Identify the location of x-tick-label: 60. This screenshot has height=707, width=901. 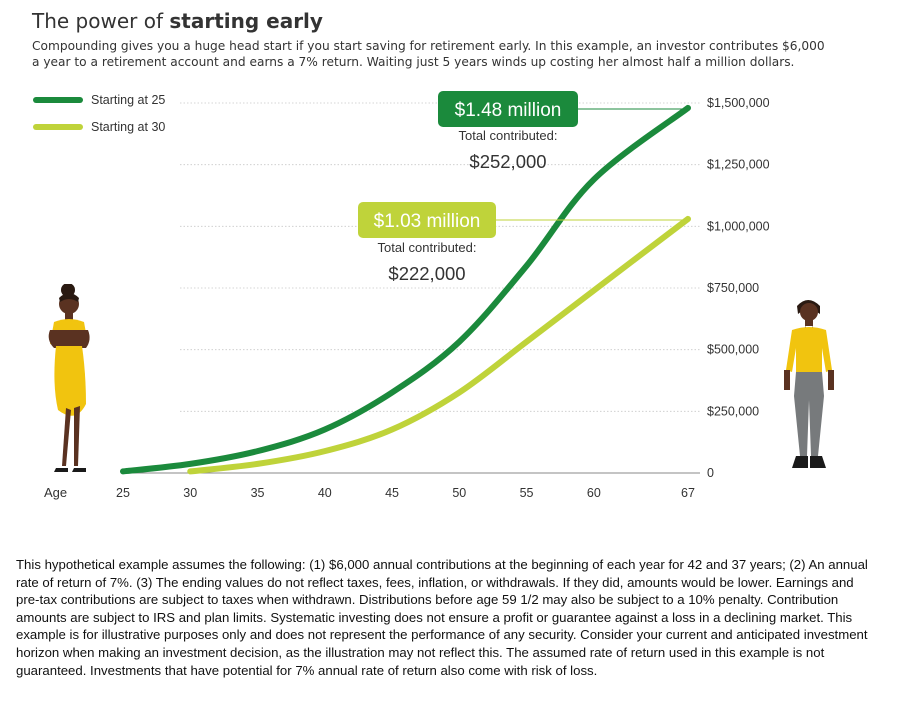
(594, 493).